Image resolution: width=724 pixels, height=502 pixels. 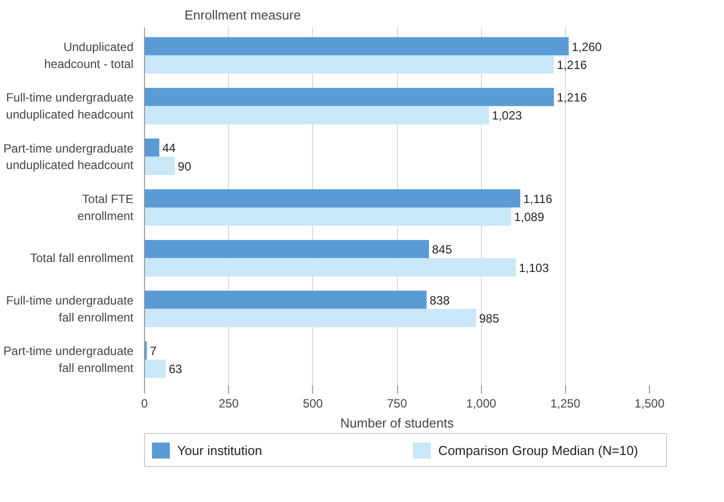 I want to click on y-tick-label: Total FTE enrollment, so click(x=105, y=207).